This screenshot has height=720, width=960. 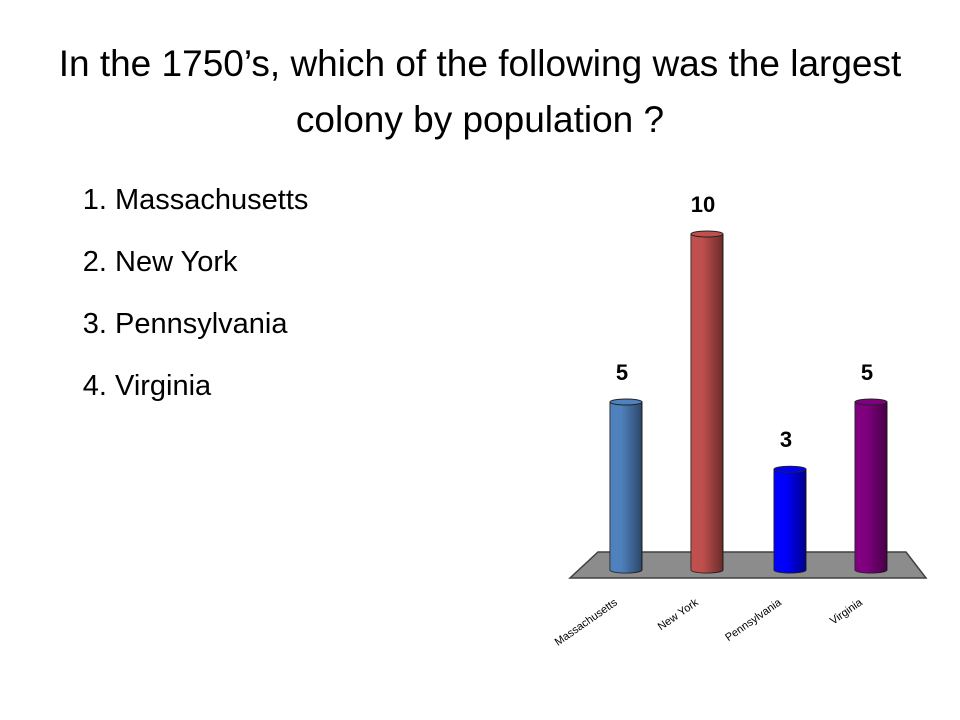 What do you see at coordinates (211, 395) in the screenshot?
I see `answer-item: Virginia` at bounding box center [211, 395].